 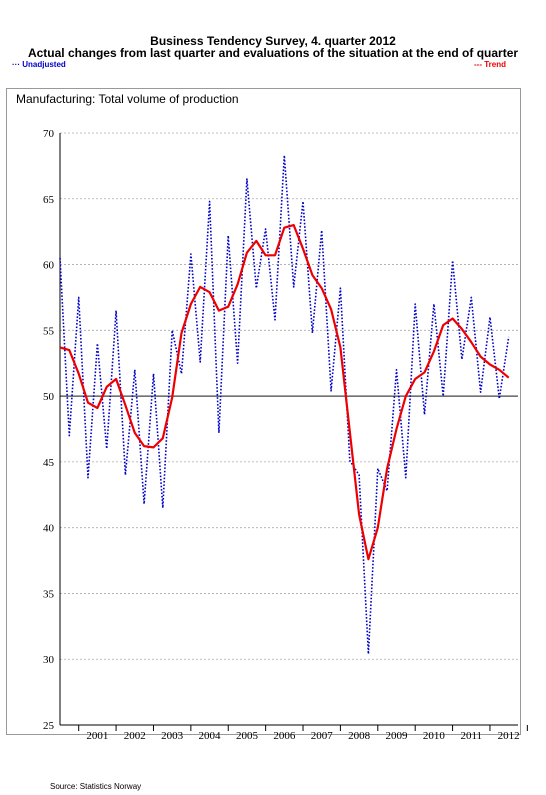 What do you see at coordinates (396, 736) in the screenshot?
I see `x-tick-label-2009: 2009` at bounding box center [396, 736].